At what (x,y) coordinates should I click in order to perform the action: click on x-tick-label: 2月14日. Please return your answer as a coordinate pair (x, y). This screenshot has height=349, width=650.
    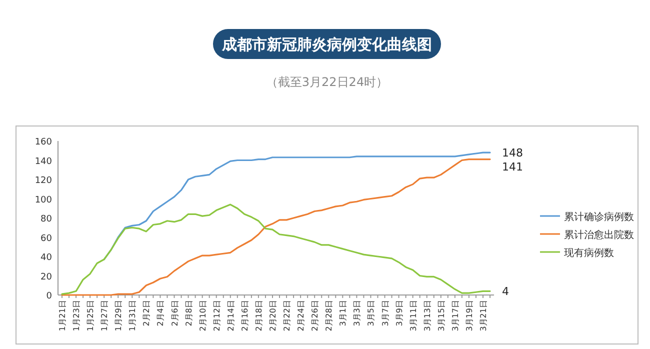
    Looking at the image, I should click on (231, 316).